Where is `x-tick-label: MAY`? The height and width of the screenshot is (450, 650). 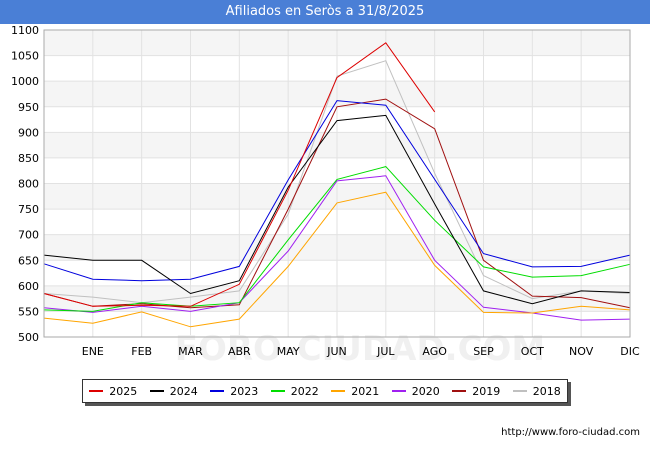
x-tick-label: MAY is located at coordinates (288, 351).